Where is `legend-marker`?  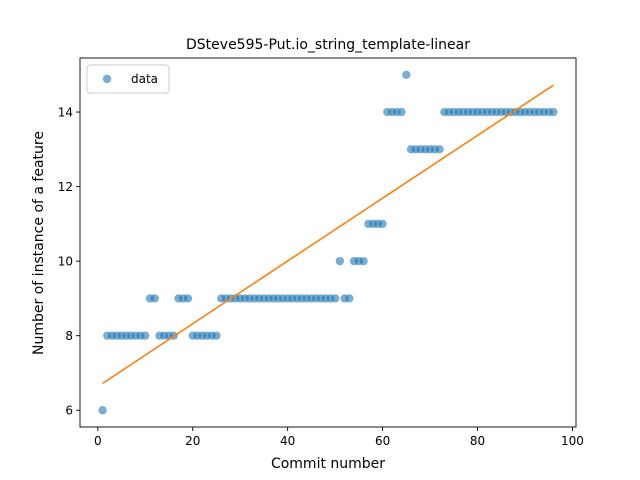
legend-marker is located at coordinates (107, 79).